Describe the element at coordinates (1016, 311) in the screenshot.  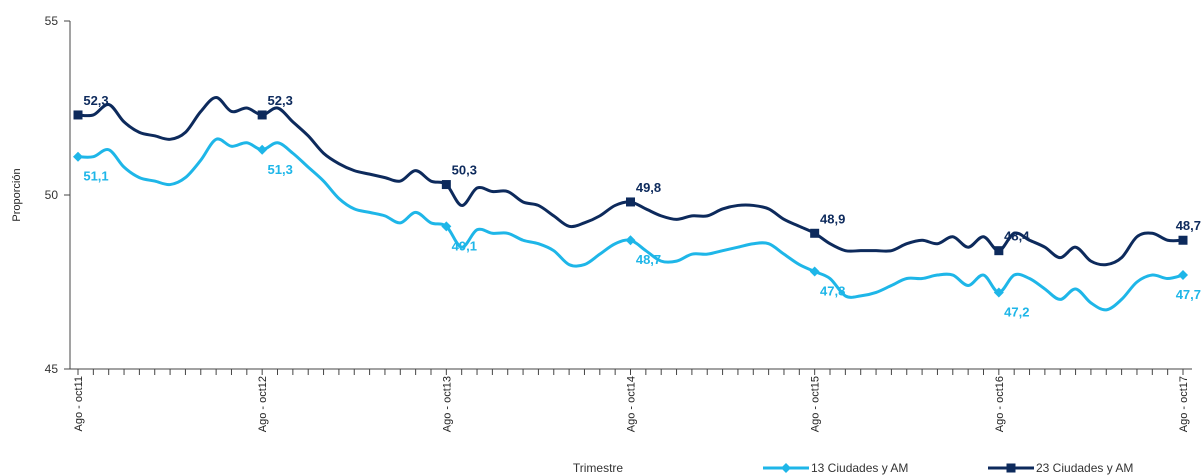
I see `data-label: 47,2` at that location.